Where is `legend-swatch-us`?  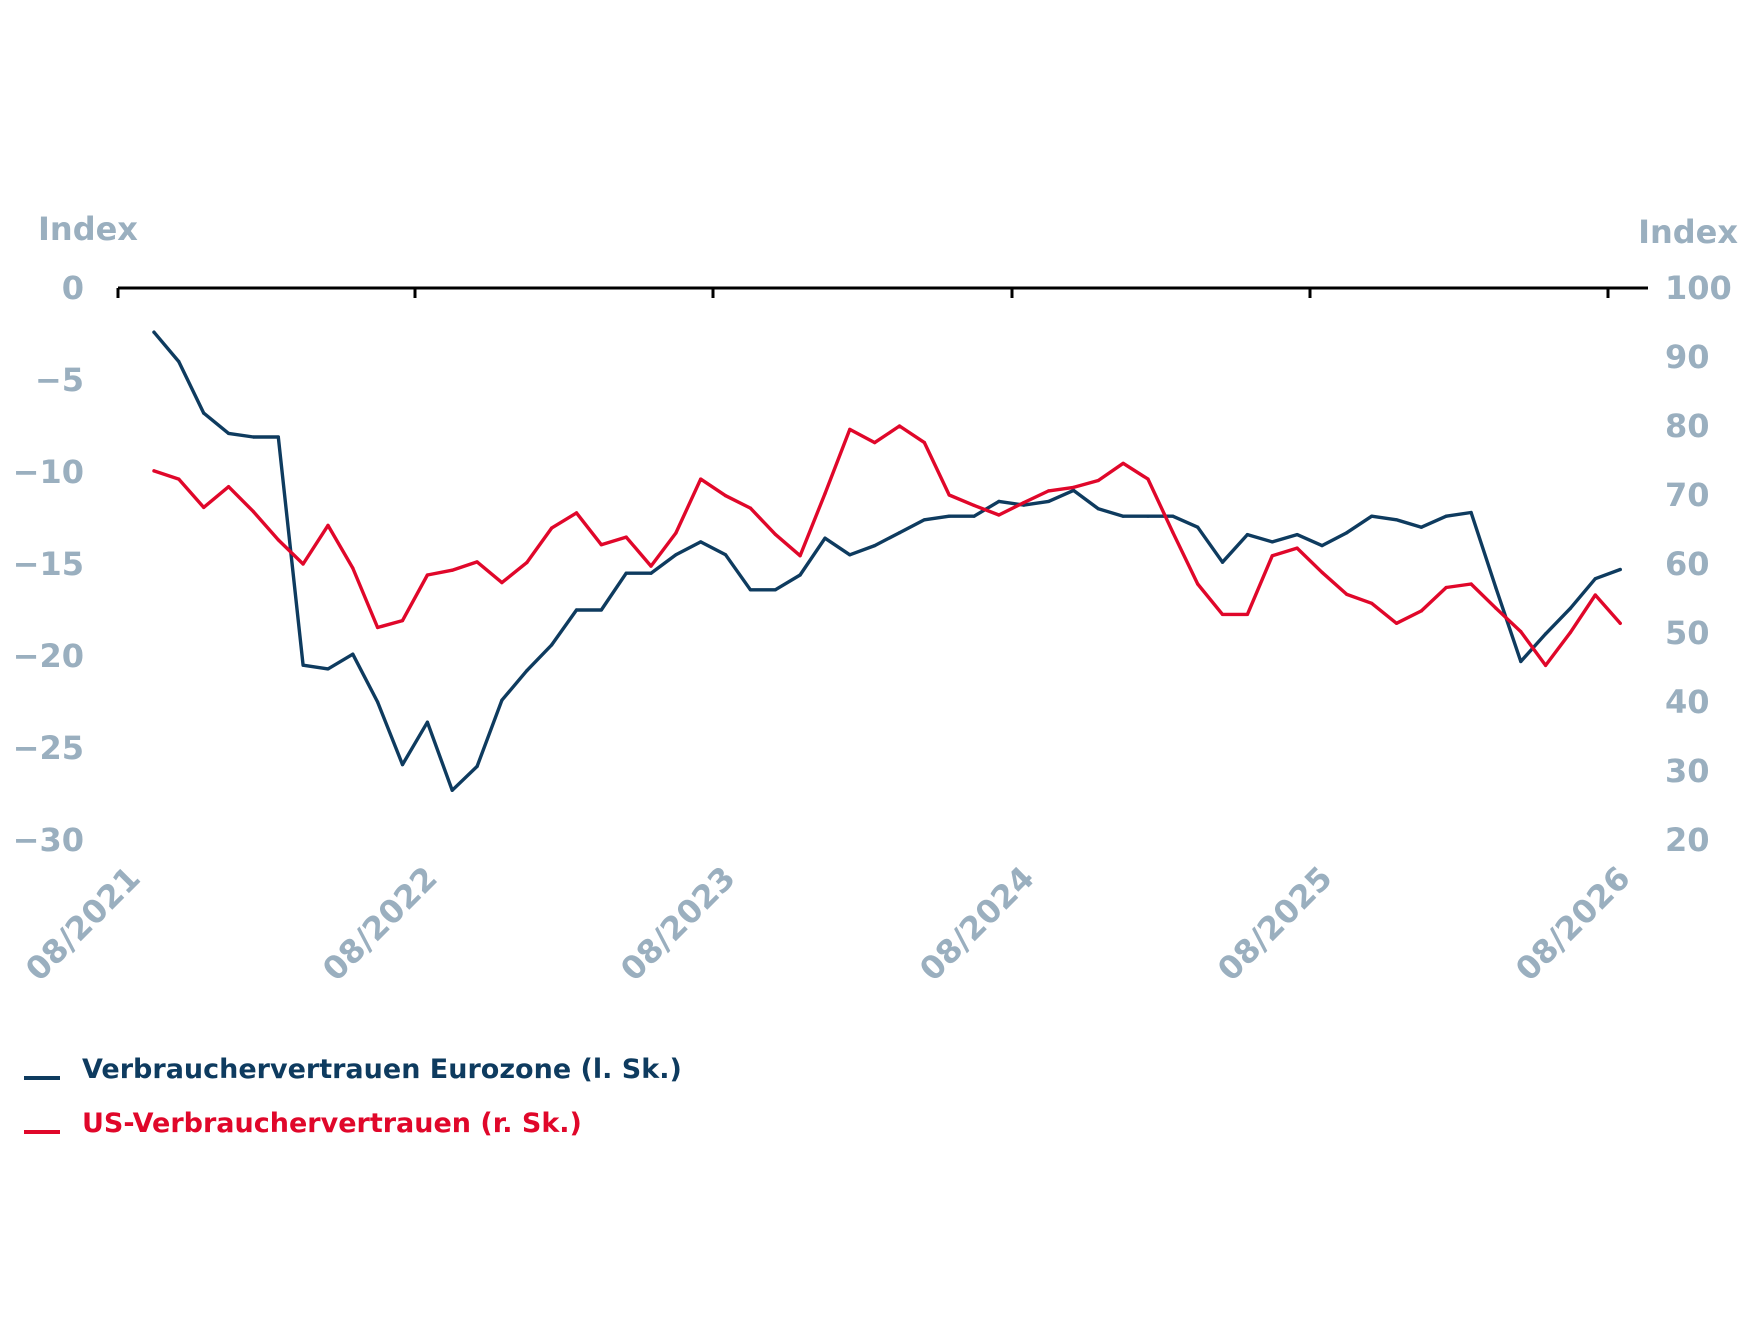 legend-swatch-us is located at coordinates (42, 1131).